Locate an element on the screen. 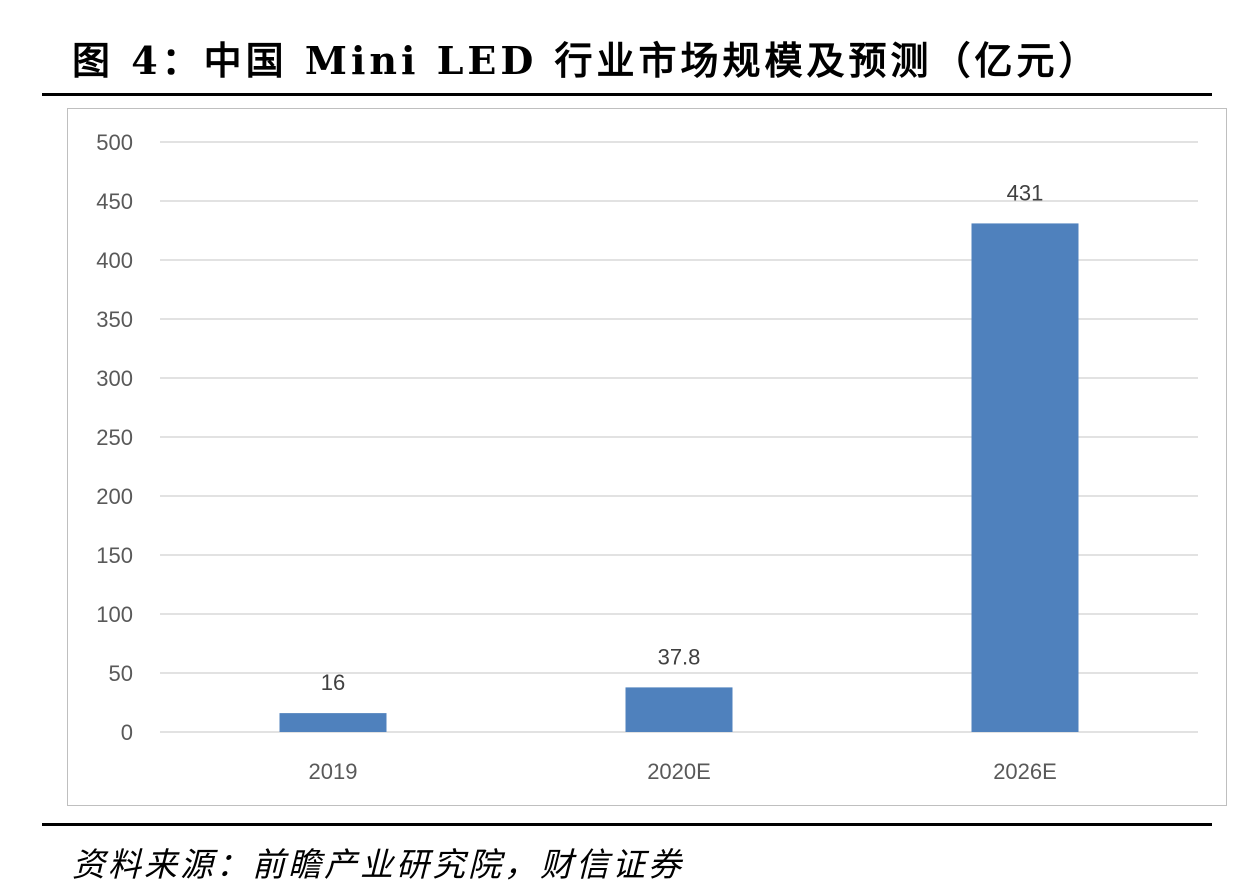 The width and height of the screenshot is (1236, 886). source-note: 资料来源：前瞻产业研究院，财信证券 is located at coordinates (378, 864).